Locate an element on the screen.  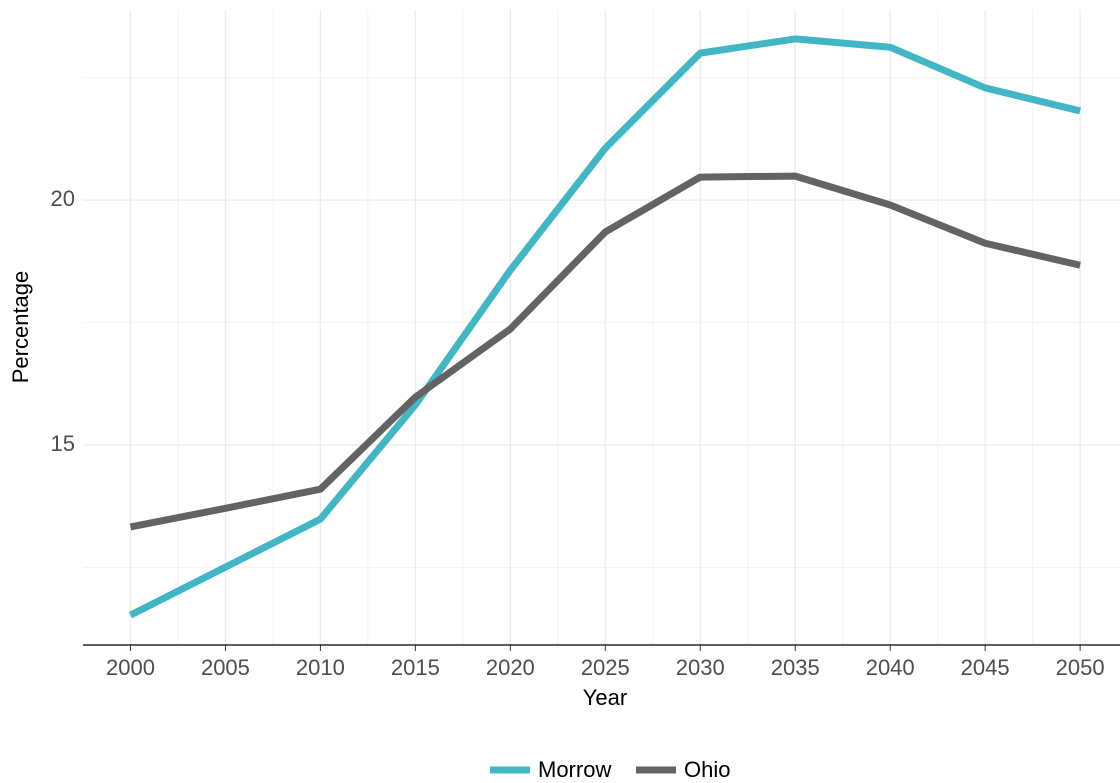
x-tick-label: 2000 is located at coordinates (130, 667).